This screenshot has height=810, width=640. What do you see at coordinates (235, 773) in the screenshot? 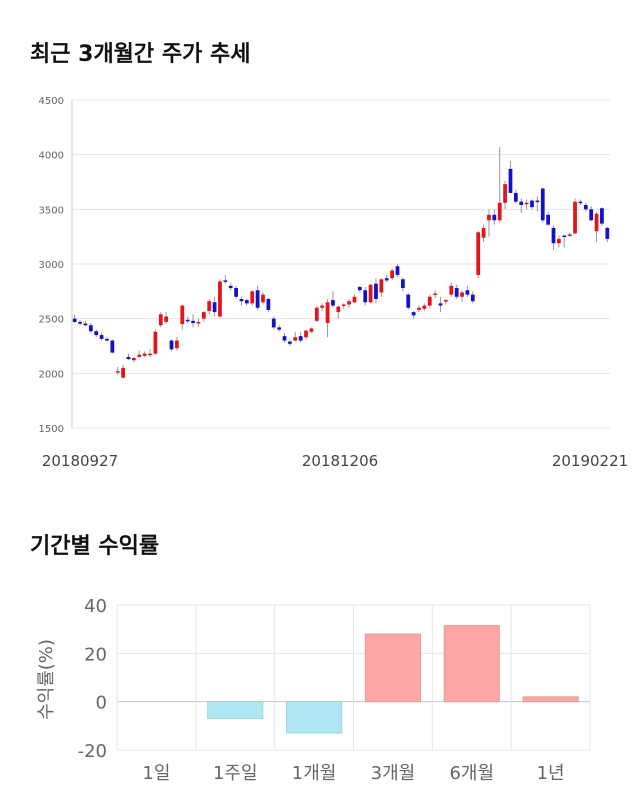
I see `bar-category-label: 1주일` at bounding box center [235, 773].